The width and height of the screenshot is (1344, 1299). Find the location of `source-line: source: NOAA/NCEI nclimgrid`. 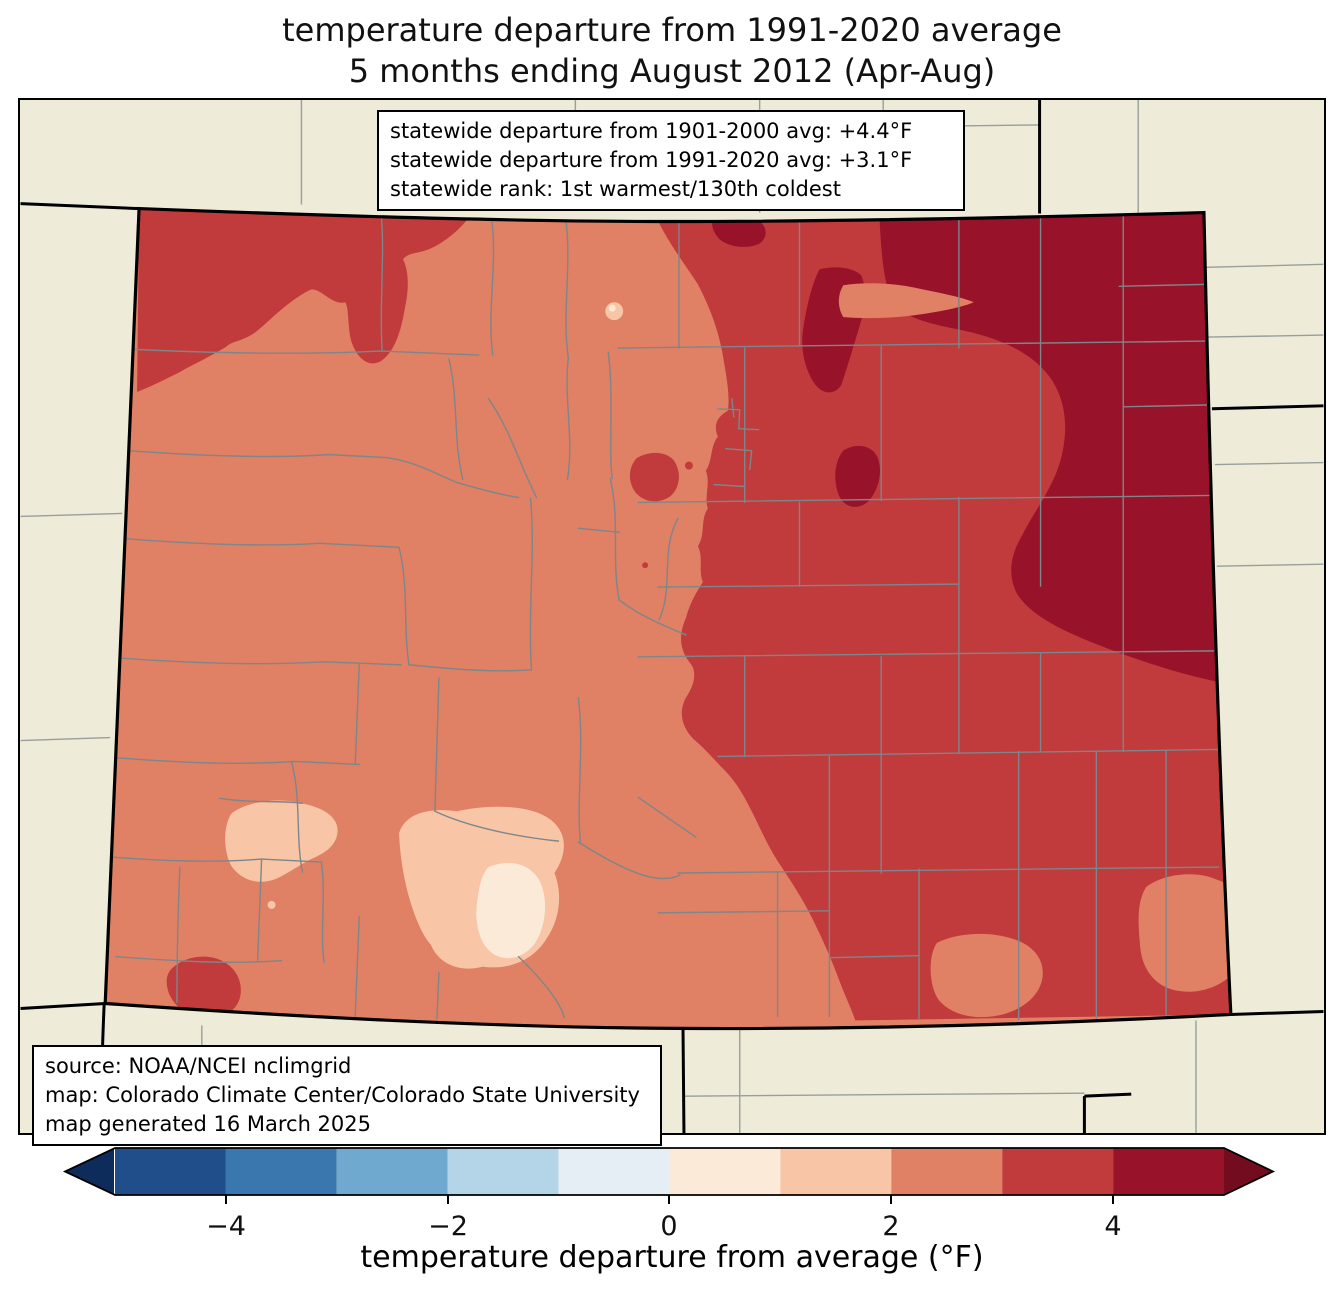

source-line: source: NOAA/NCEI nclimgrid is located at coordinates (198, 1066).